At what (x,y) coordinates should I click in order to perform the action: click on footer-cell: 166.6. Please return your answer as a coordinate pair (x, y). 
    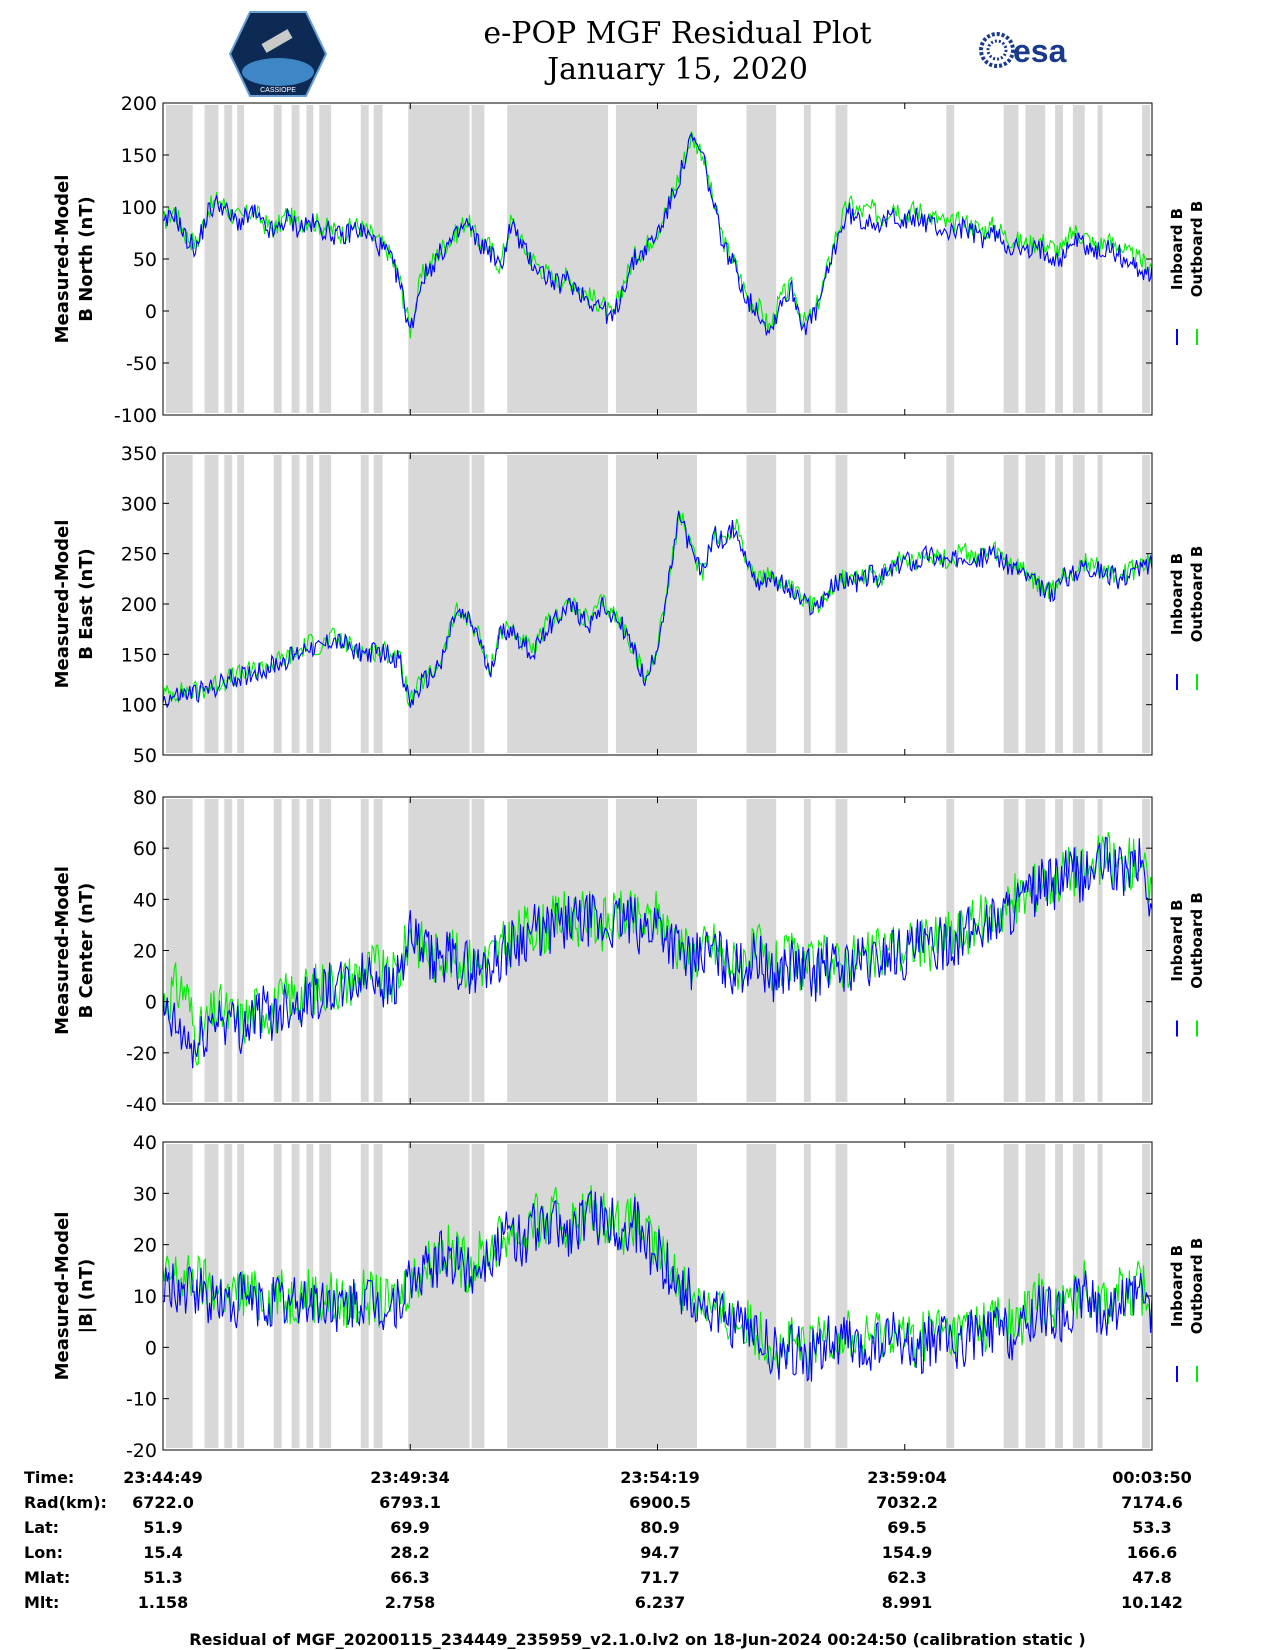
    Looking at the image, I should click on (1152, 1552).